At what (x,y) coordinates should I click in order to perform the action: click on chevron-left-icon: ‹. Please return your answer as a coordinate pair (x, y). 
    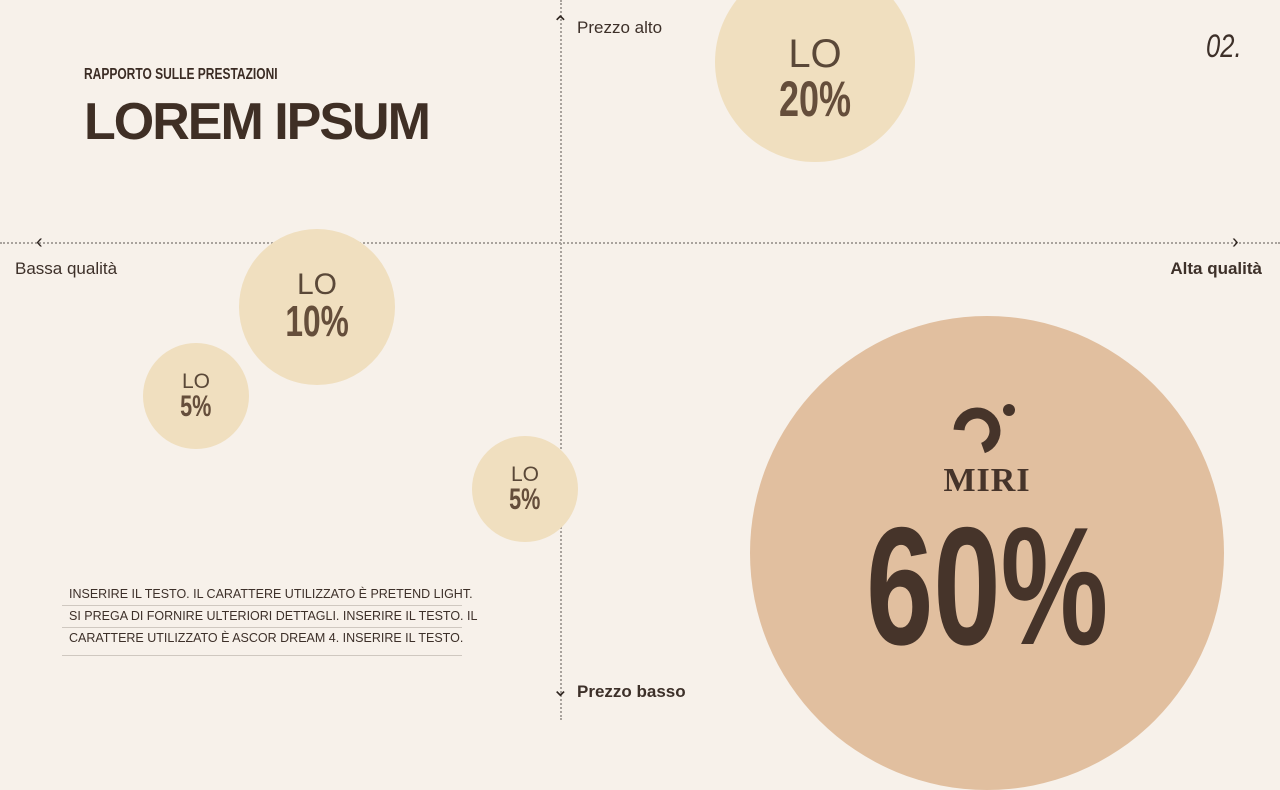
    Looking at the image, I should click on (39, 242).